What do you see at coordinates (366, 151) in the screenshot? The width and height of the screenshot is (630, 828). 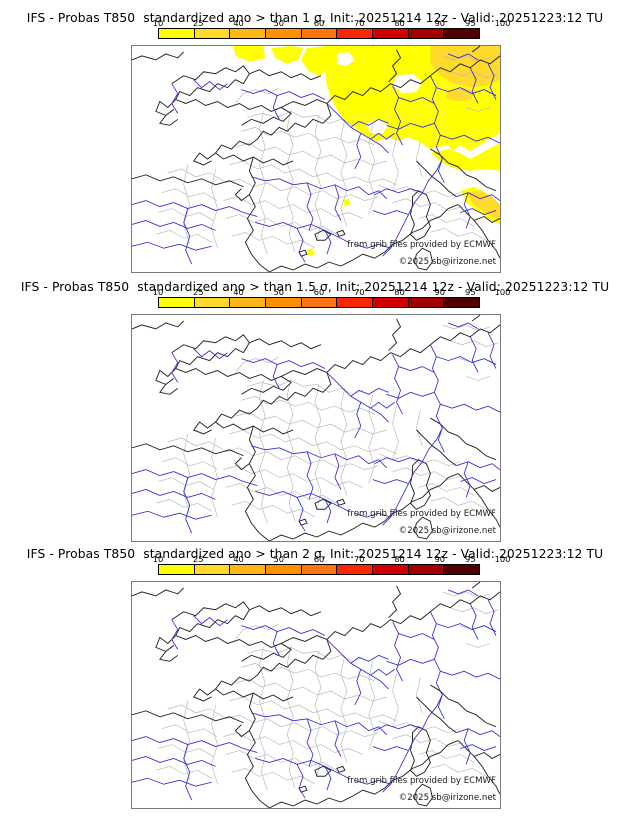 I see `probability-shading` at bounding box center [366, 151].